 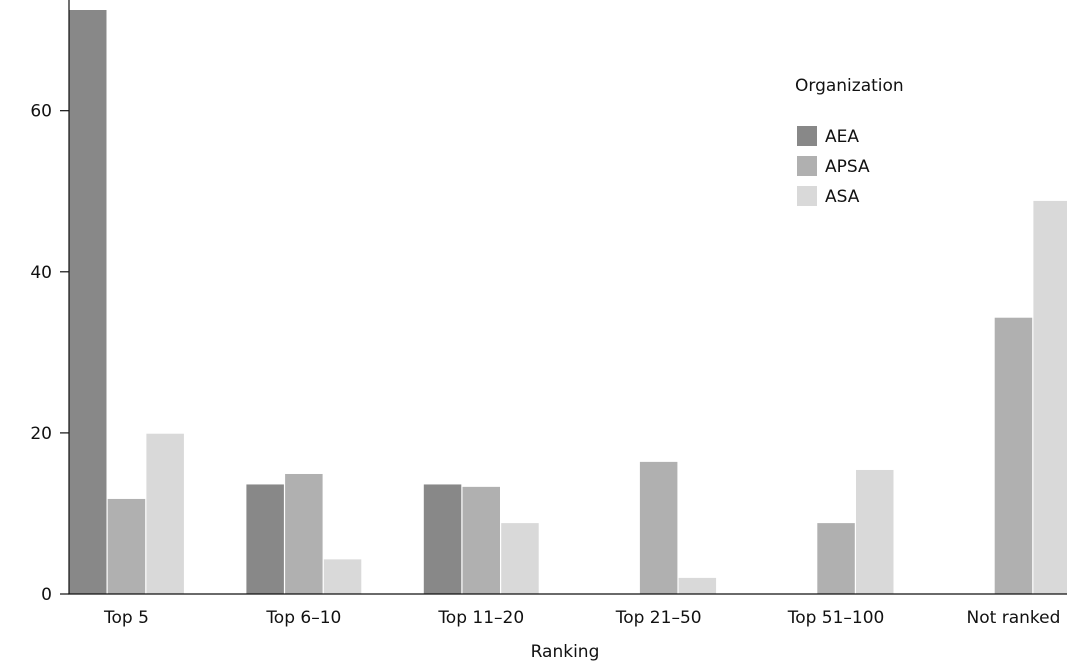 What do you see at coordinates (565, 652) in the screenshot?
I see `x-axis-title: Ranking` at bounding box center [565, 652].